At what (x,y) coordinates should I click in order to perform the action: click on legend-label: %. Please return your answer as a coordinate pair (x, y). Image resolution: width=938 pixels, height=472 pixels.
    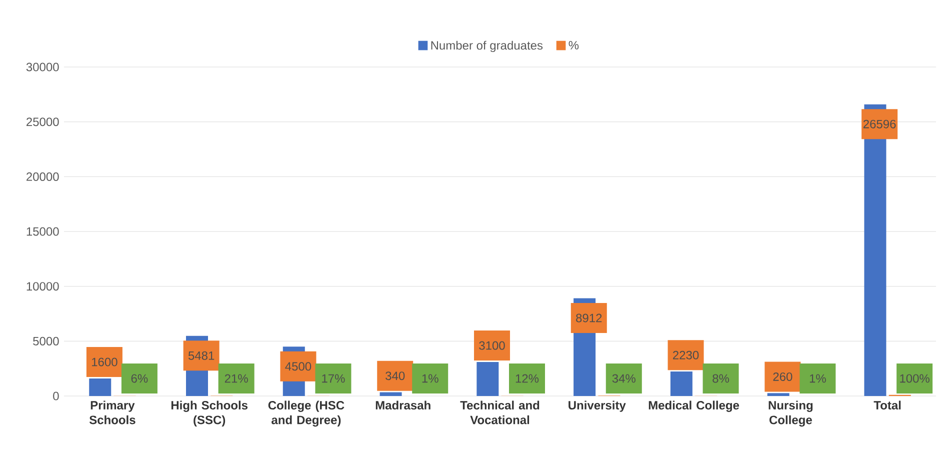
    Looking at the image, I should click on (573, 45).